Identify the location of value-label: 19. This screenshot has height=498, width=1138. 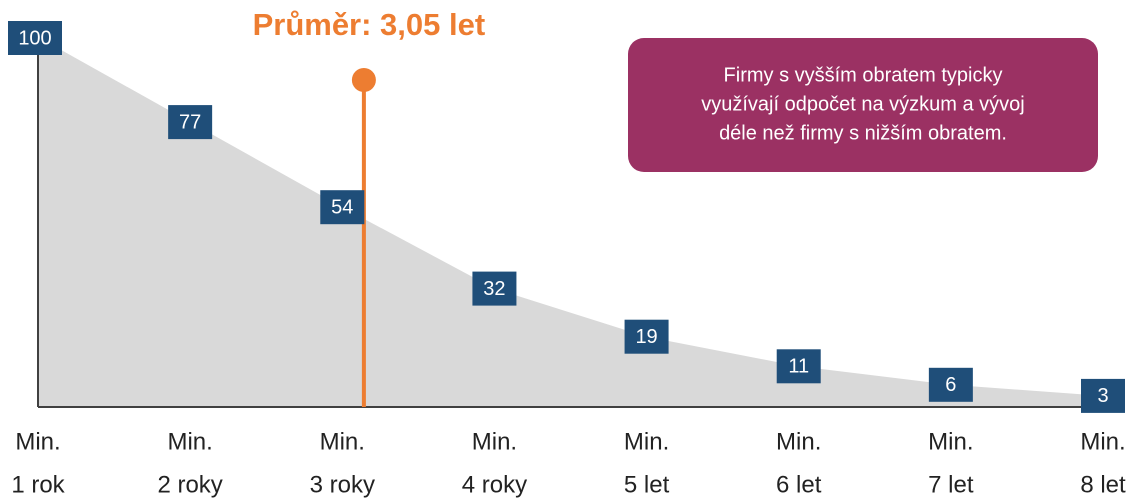
(646, 337).